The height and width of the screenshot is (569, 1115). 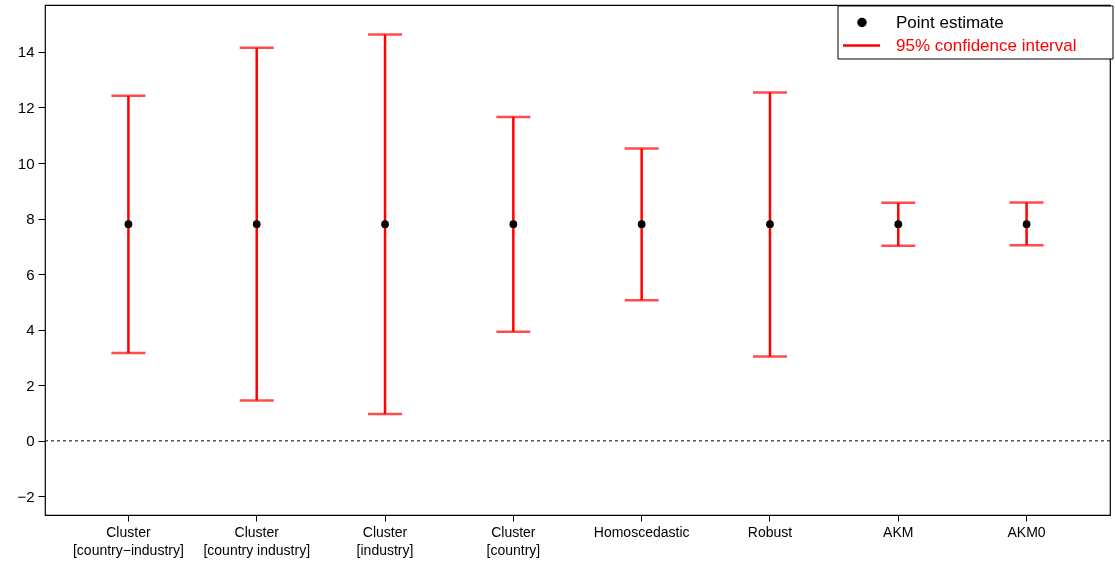 I want to click on x-tick-label: Cluster [country], so click(x=513, y=540).